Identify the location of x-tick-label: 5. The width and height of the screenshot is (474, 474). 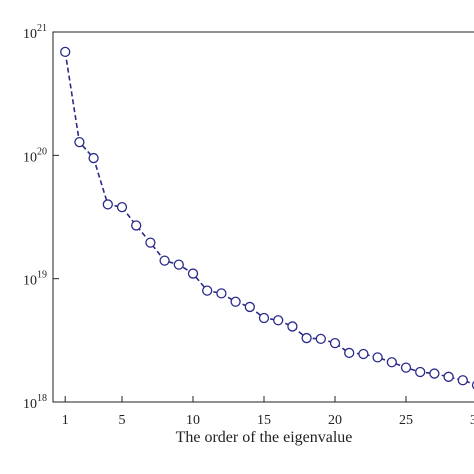
(122, 420).